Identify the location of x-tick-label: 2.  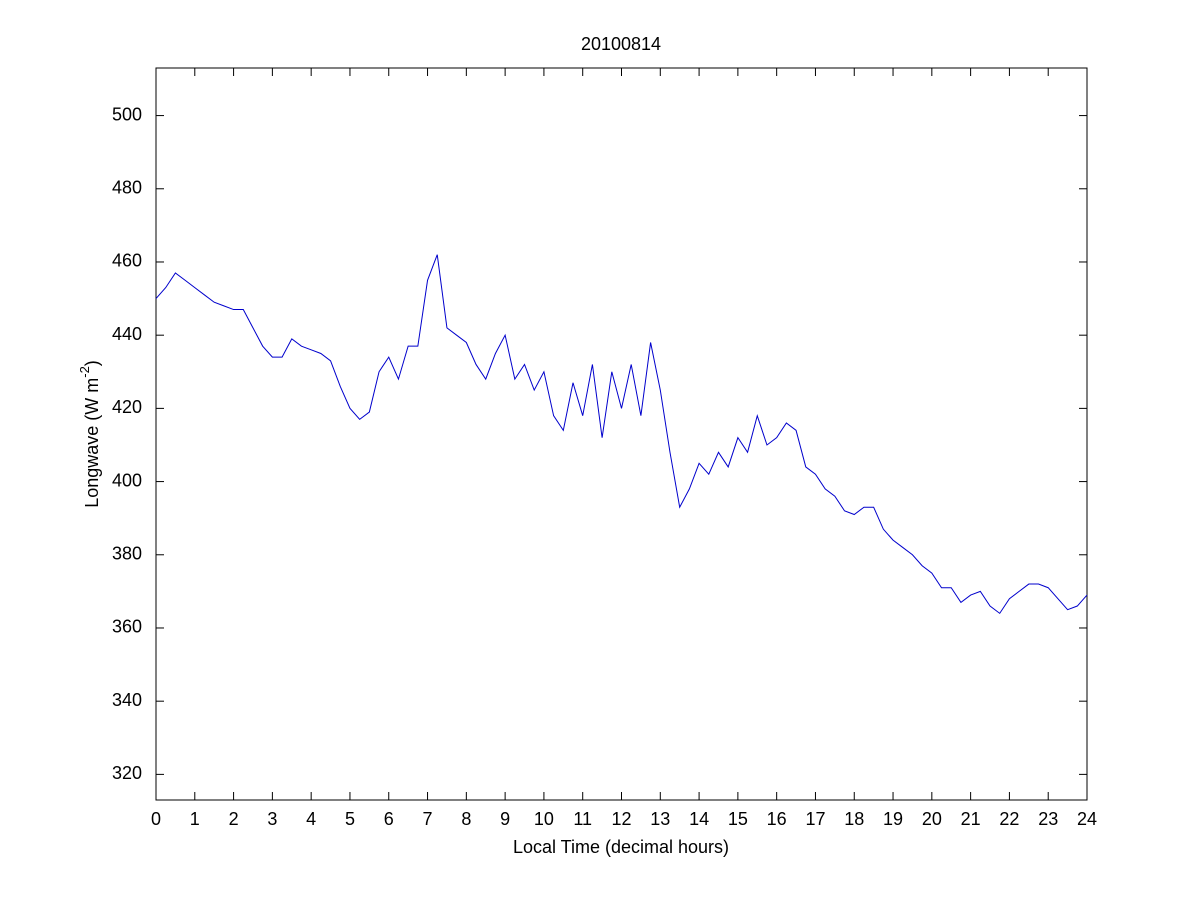
(234, 819).